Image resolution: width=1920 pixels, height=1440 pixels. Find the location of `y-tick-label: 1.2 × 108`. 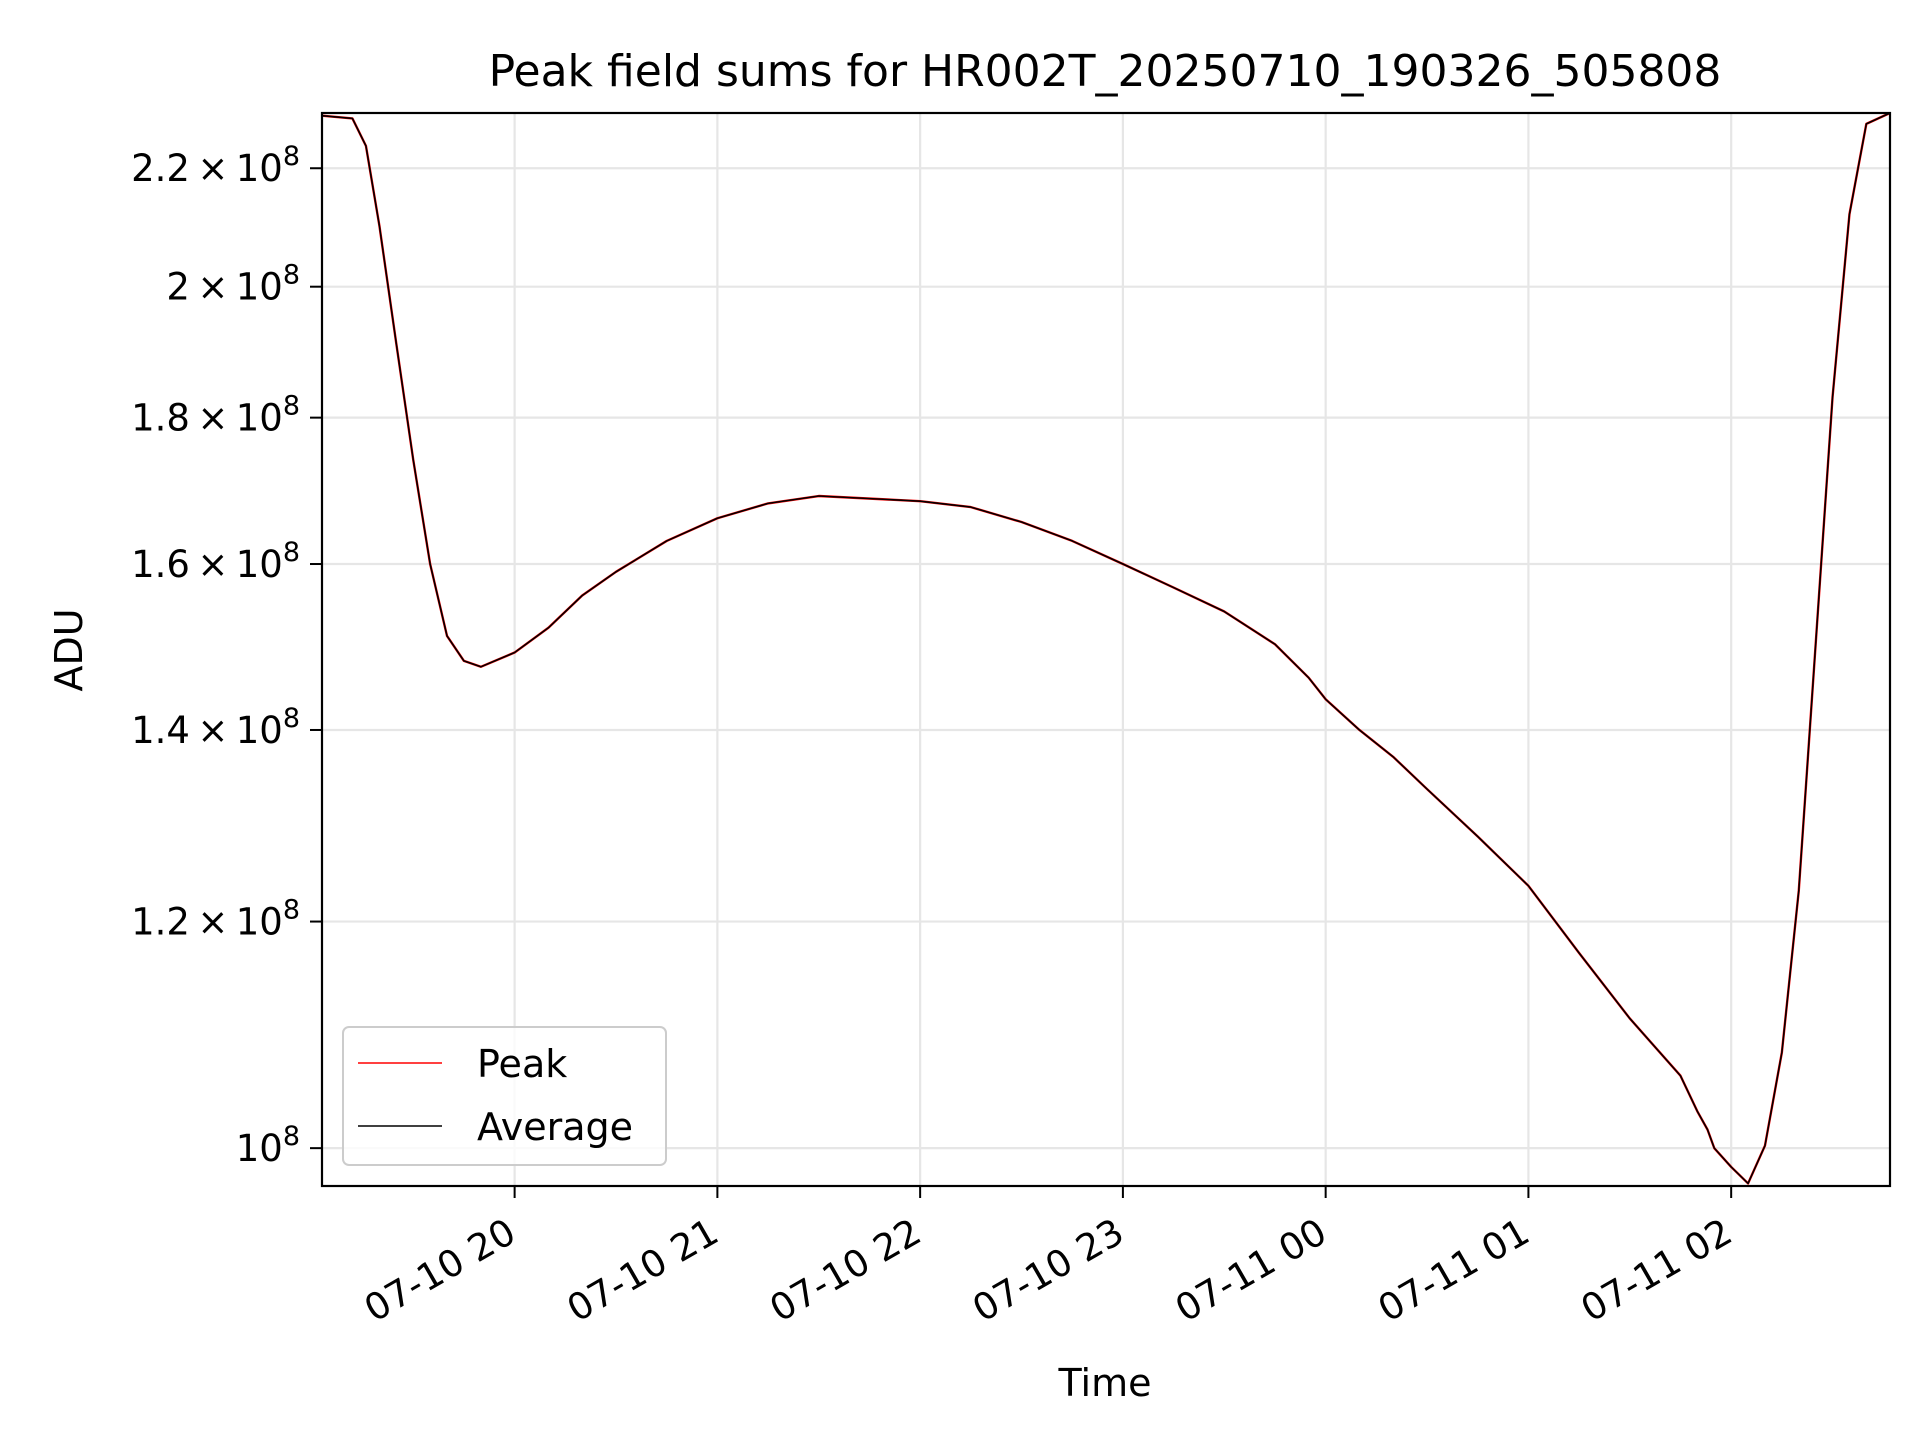

y-tick-label: 1.2 × 108 is located at coordinates (215, 919).